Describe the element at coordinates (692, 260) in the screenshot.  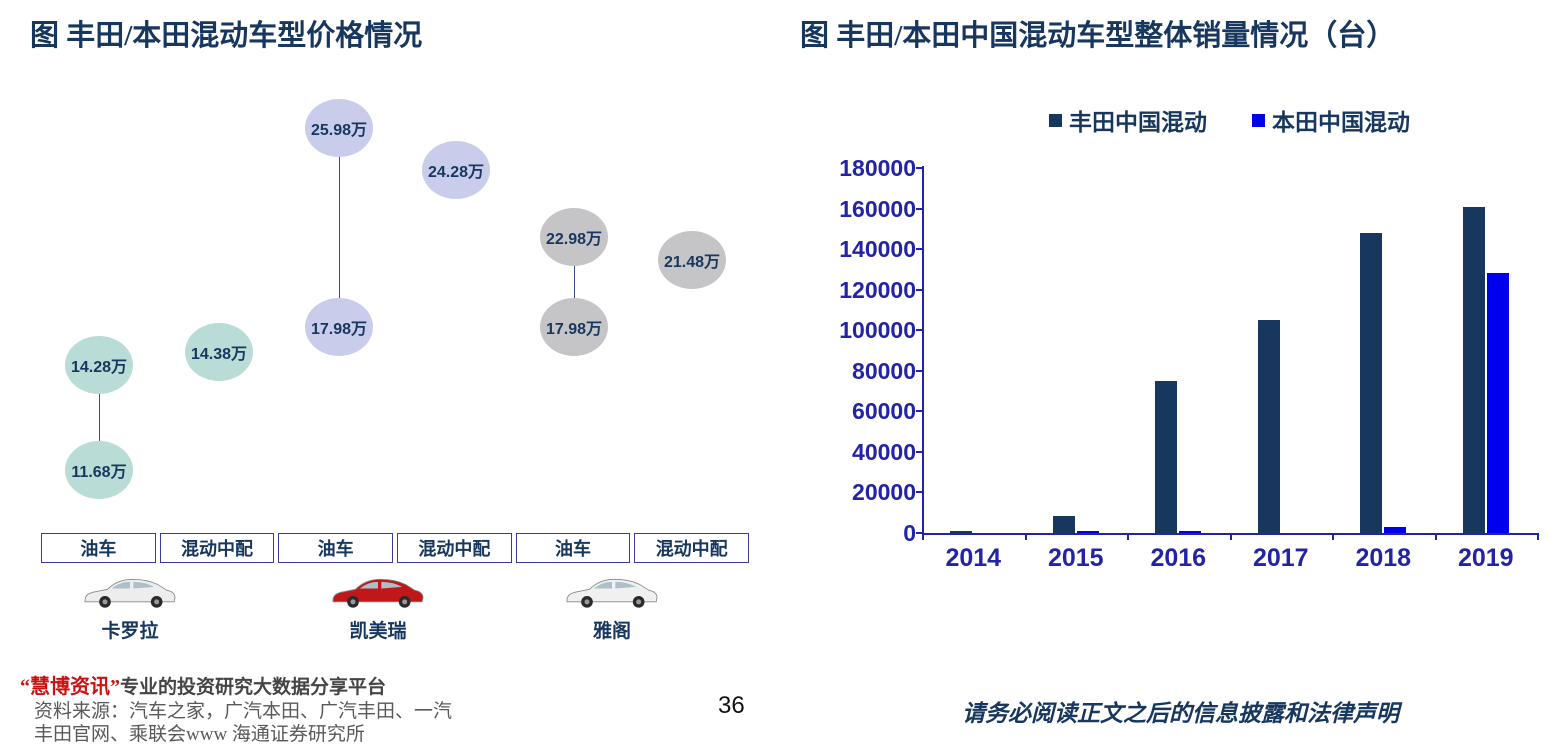
I see `price-point: 21.48万` at that location.